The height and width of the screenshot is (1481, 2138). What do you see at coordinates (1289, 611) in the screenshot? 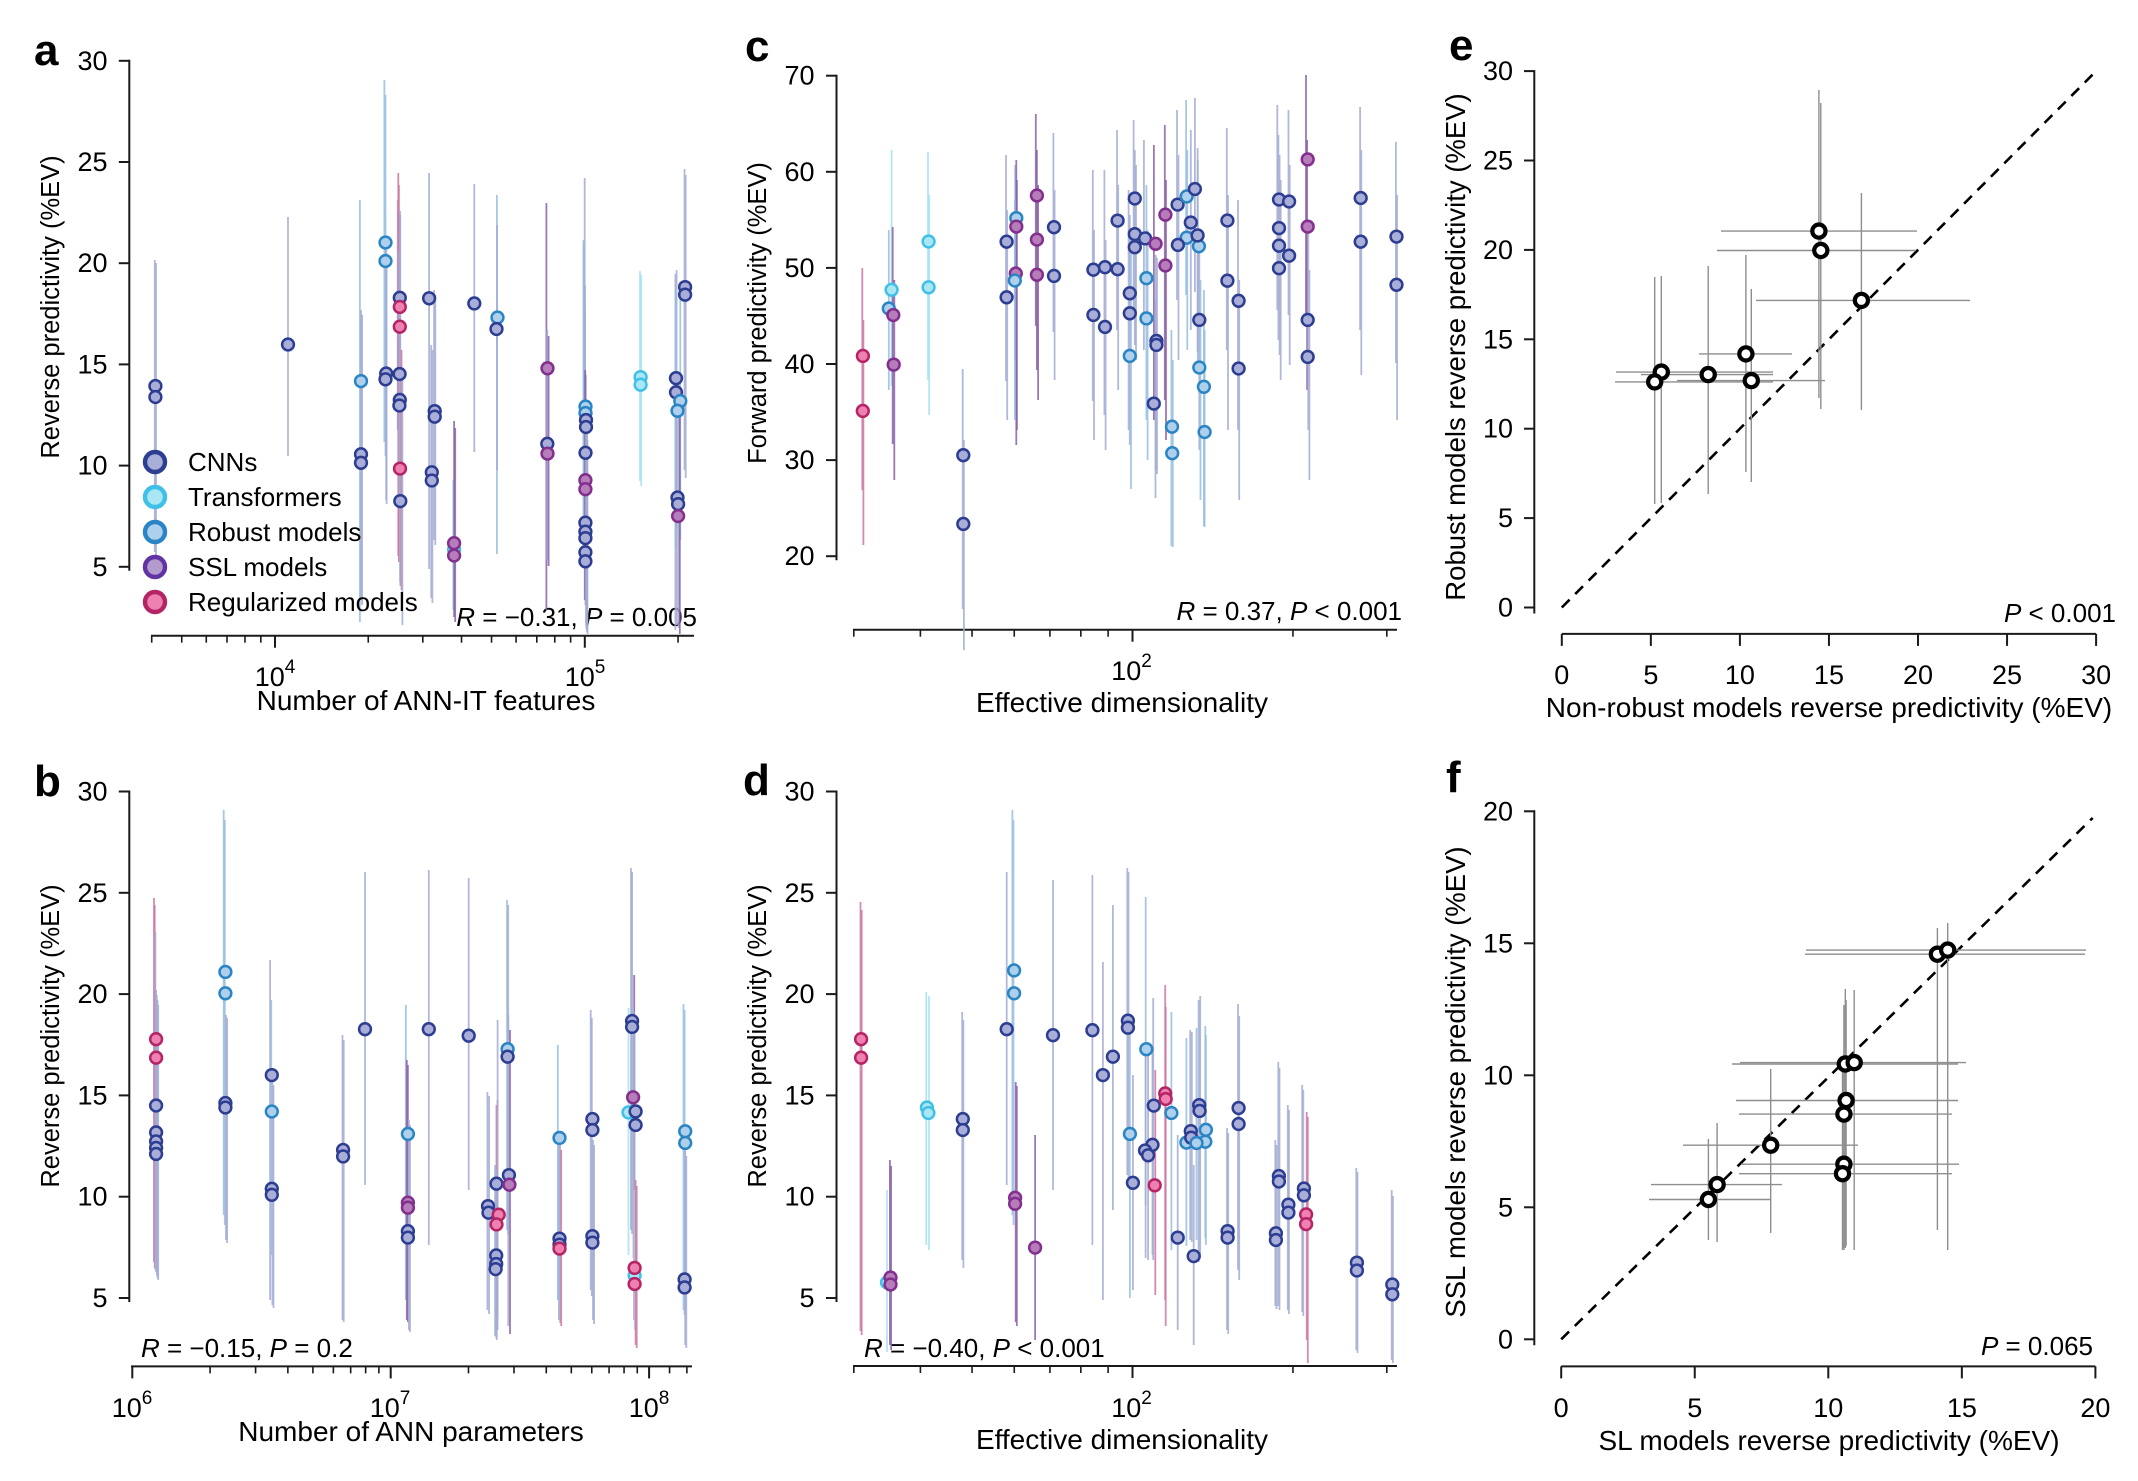
I see `svg-text: R = 0.37, P < 0.001` at bounding box center [1289, 611].